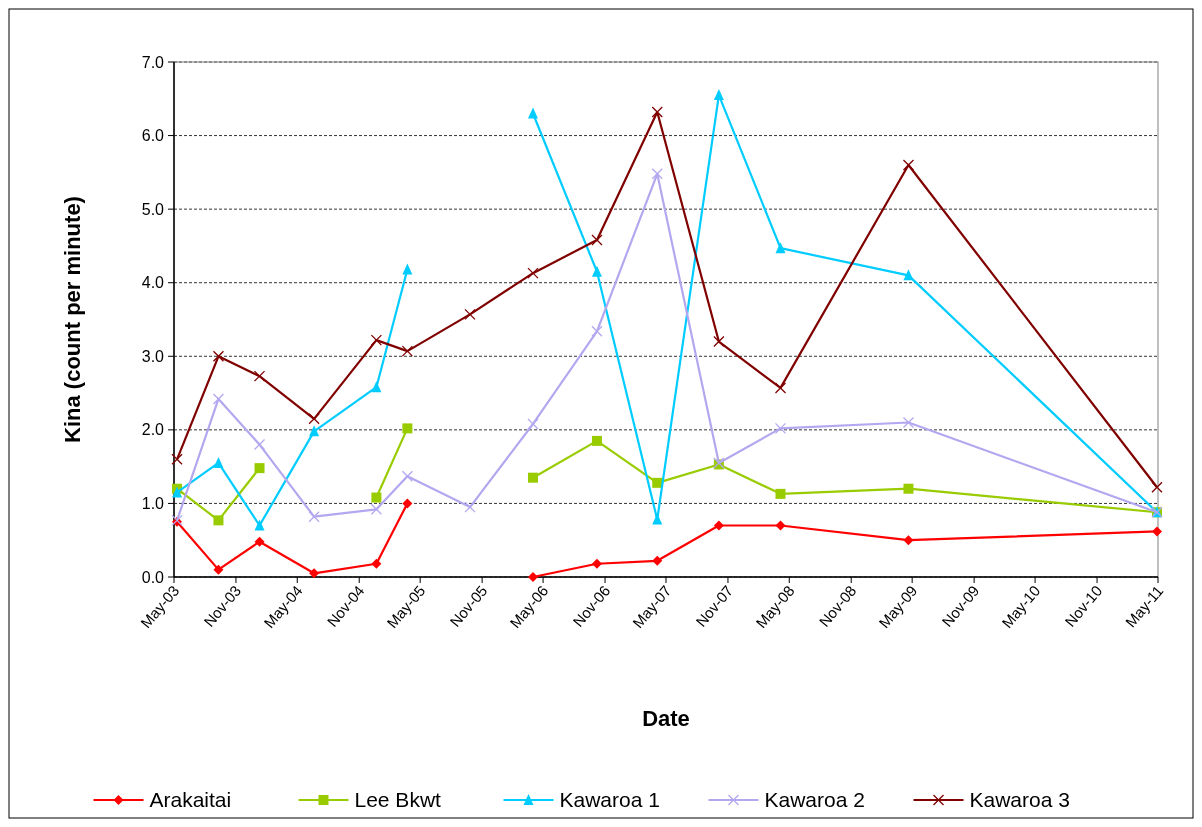 The image size is (1202, 827). Describe the element at coordinates (153, 430) in the screenshot. I see `y-tick-label: 2.0` at that location.